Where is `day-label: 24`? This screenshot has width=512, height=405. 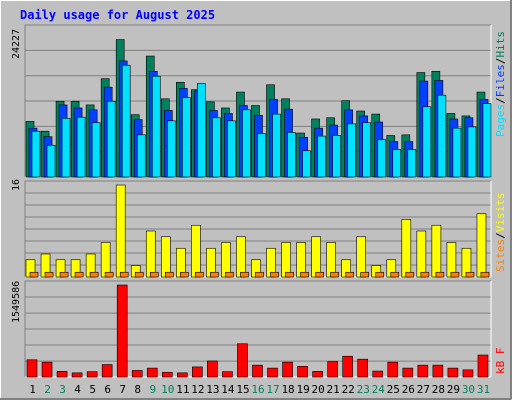
day-label: 24 is located at coordinates (379, 389).